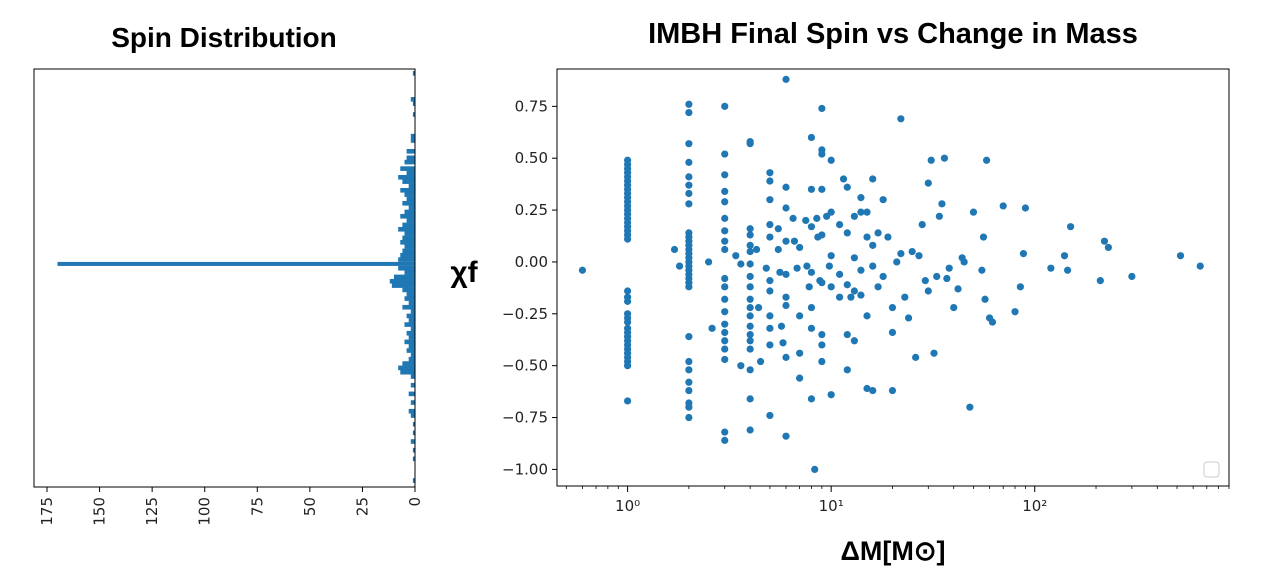 The width and height of the screenshot is (1272, 570). Describe the element at coordinates (531, 106) in the screenshot. I see `scatter-y-tick-label: 0.75` at that location.